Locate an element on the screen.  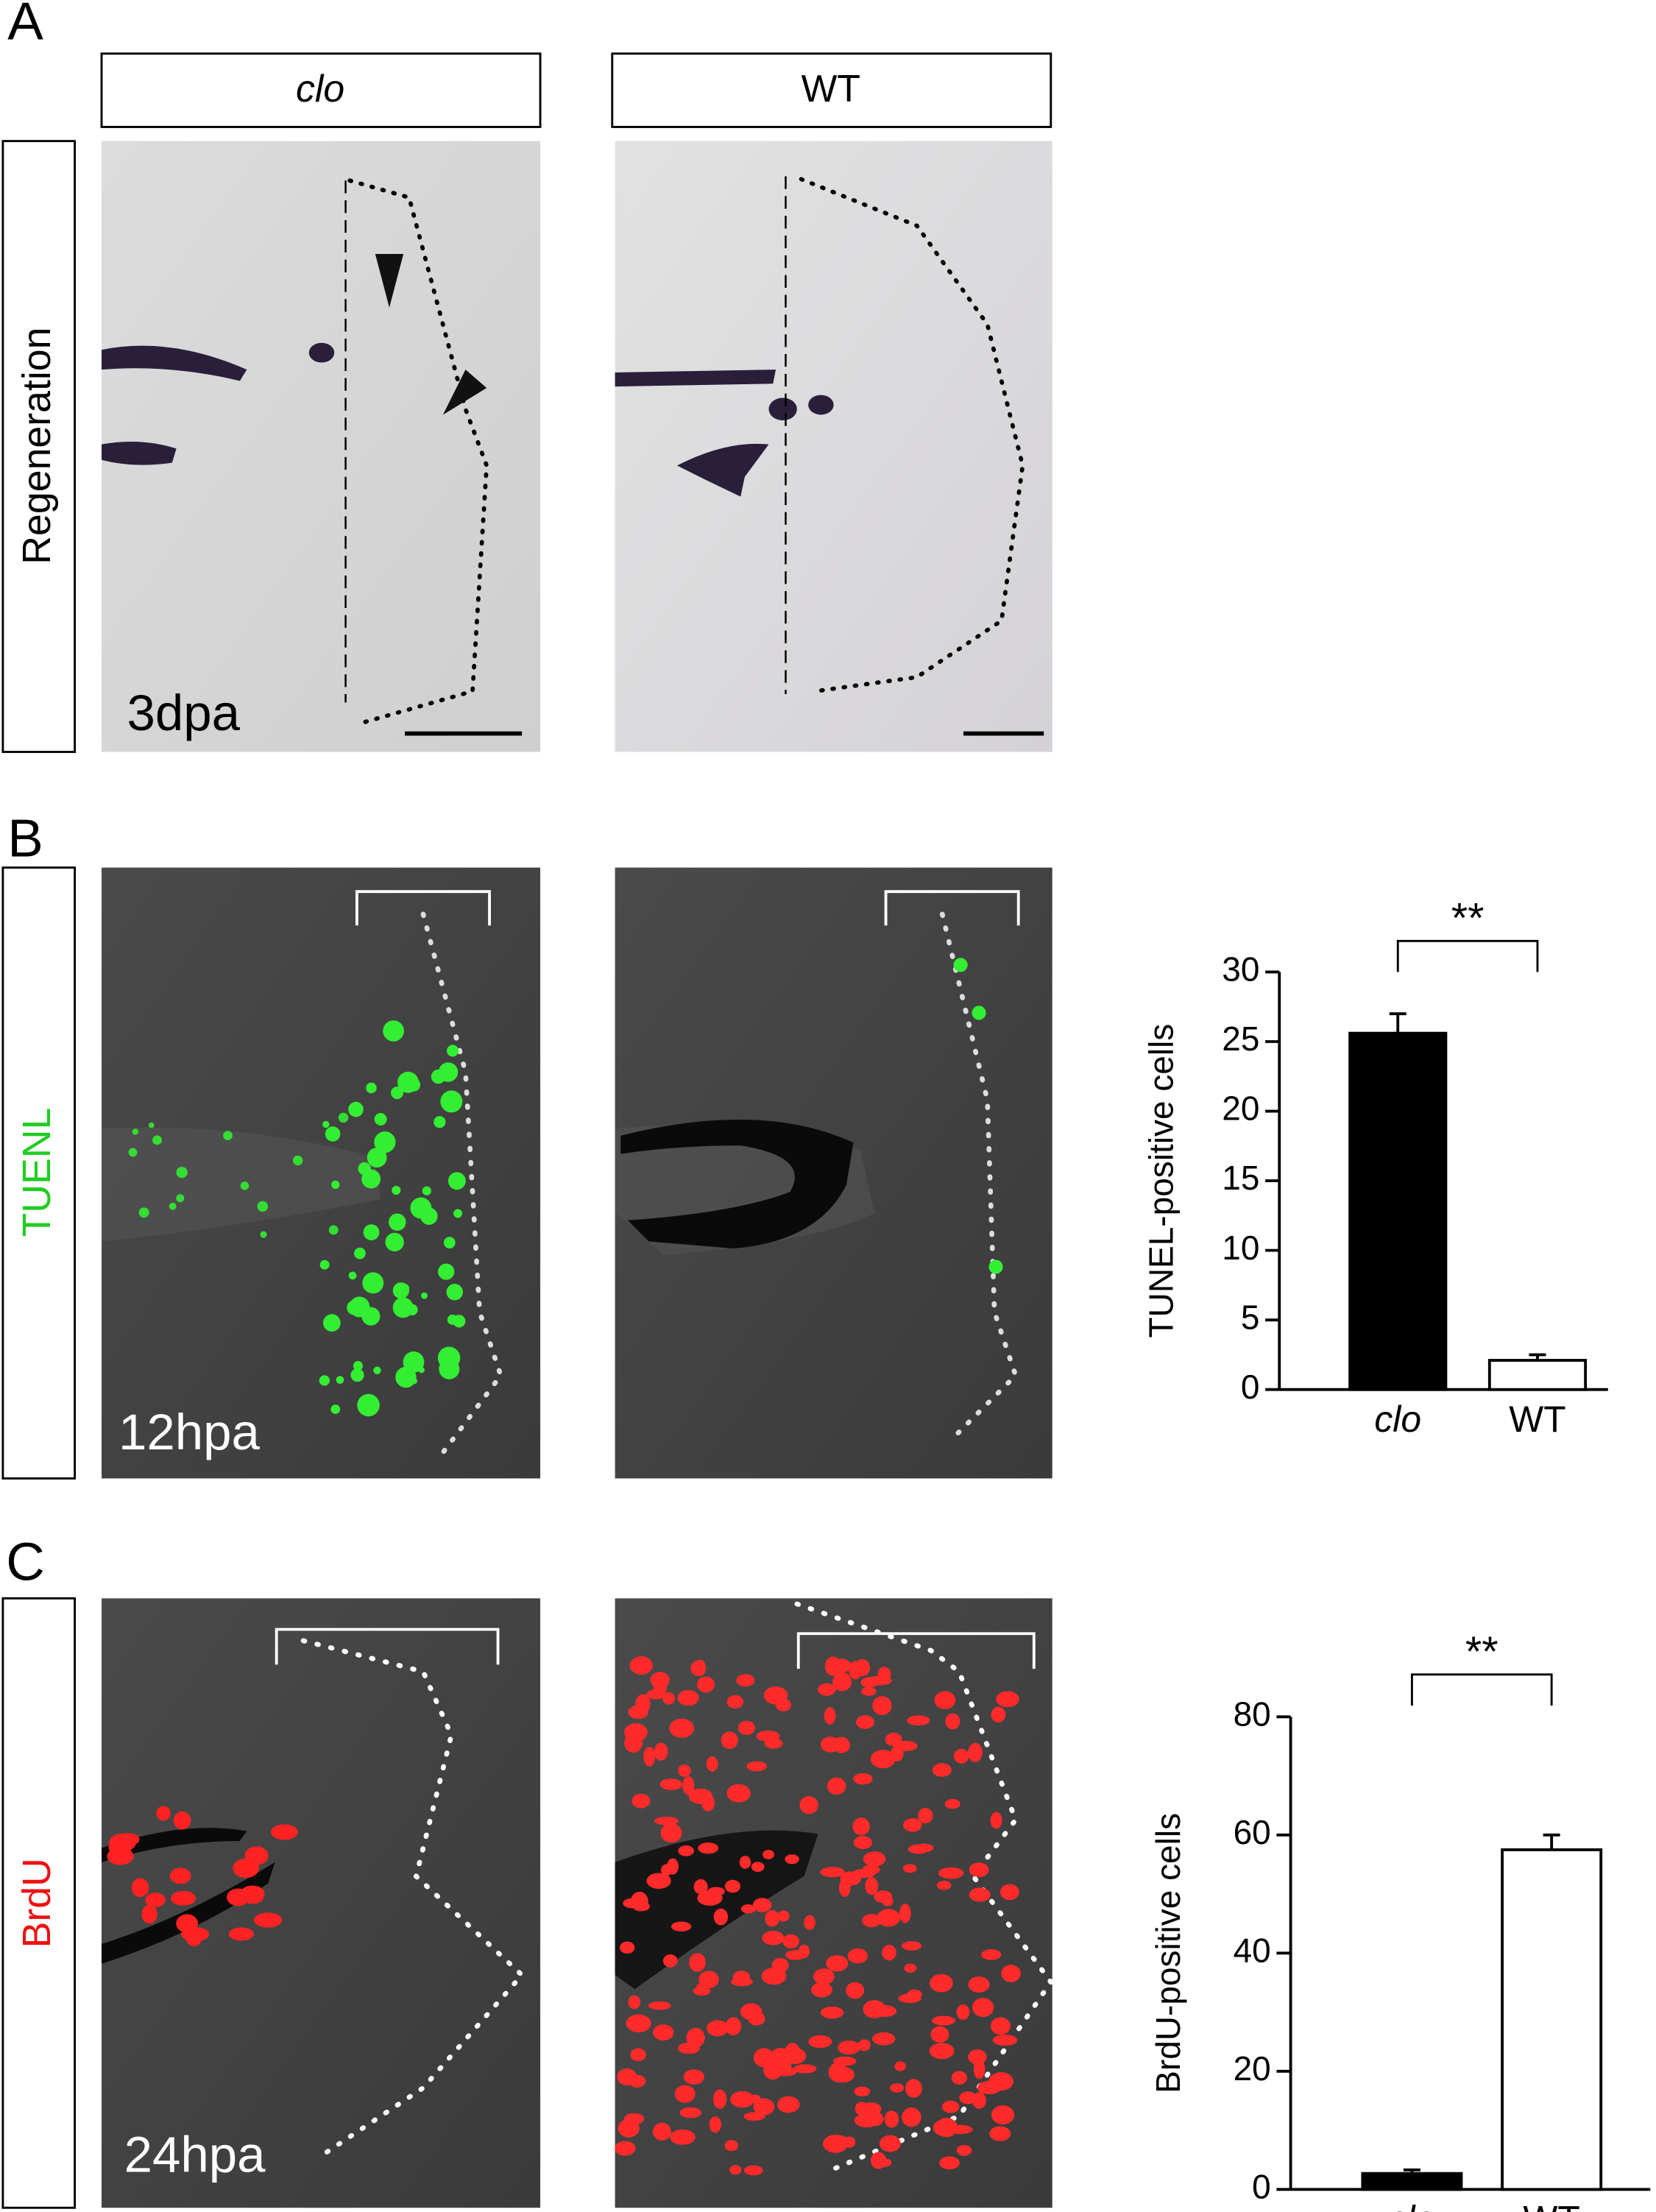
bar is located at coordinates (1552, 2019).